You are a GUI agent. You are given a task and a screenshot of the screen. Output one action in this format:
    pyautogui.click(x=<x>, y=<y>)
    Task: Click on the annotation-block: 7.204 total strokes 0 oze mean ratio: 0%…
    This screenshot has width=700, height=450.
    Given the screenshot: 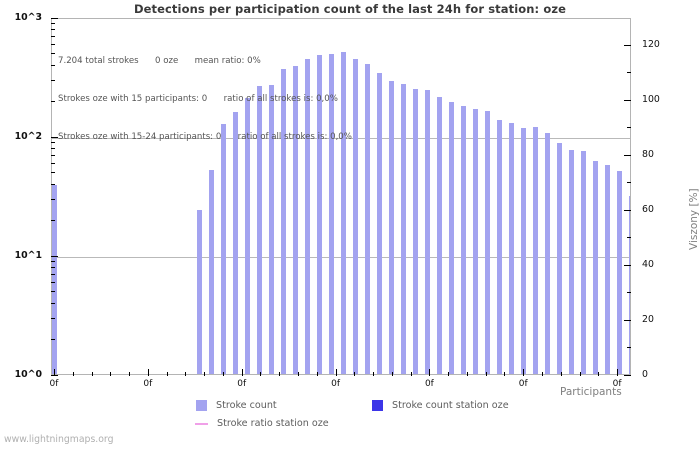 What is the action you would take?
    pyautogui.click(x=205, y=99)
    